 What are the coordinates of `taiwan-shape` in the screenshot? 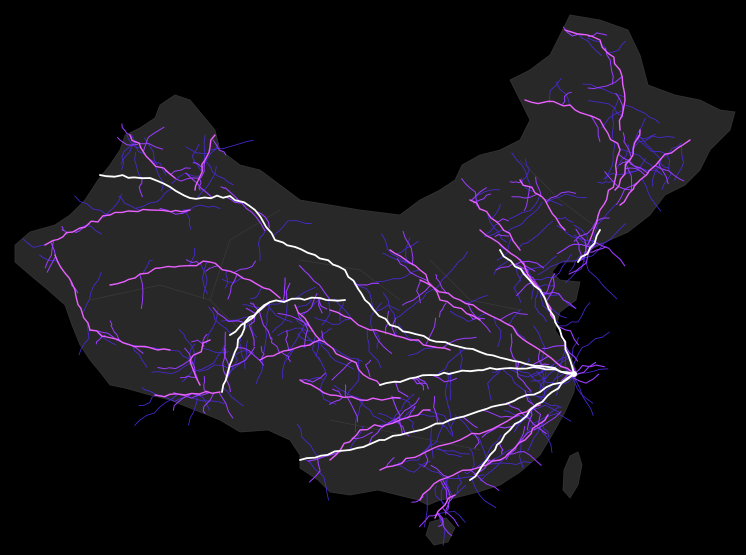 It's located at (572, 475).